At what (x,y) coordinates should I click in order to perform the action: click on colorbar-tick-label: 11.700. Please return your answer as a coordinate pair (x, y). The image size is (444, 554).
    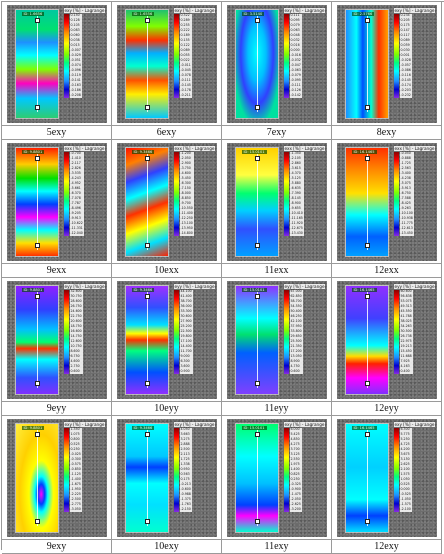
    Looking at the image, I should click on (186, 351).